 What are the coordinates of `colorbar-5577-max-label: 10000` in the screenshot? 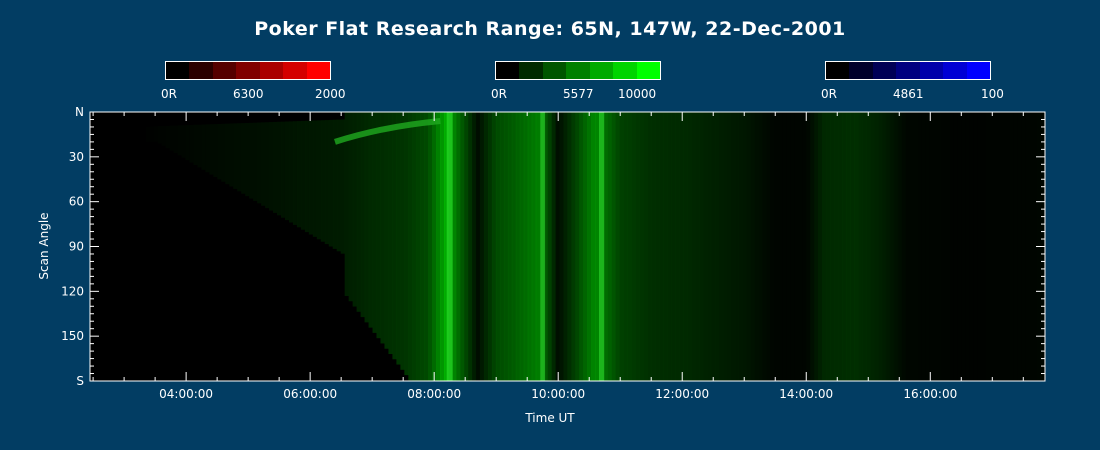 It's located at (637, 94).